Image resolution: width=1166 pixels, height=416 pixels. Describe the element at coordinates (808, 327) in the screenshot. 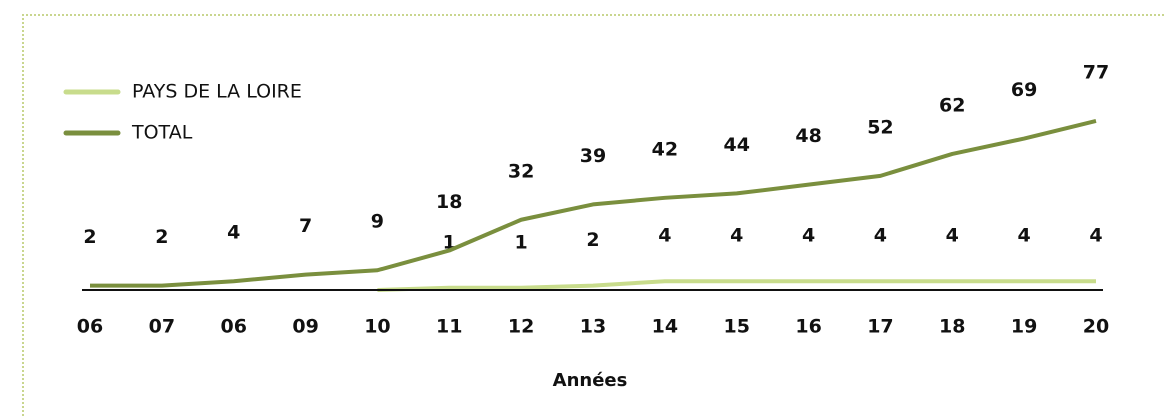

I see `x-tick-label: 16` at that location.